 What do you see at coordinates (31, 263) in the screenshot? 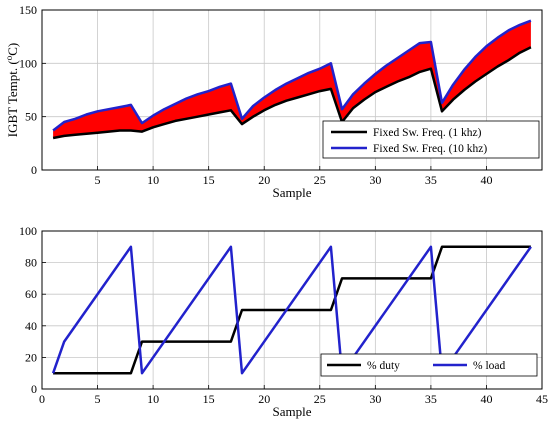
I see `y-tick-label: 80` at bounding box center [31, 263].